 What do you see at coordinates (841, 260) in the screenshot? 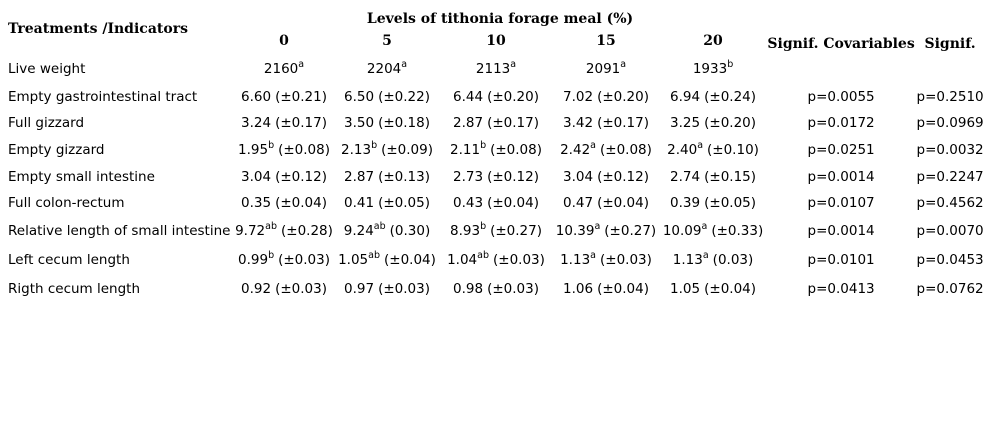
I see `signif-covariables-cell: p=0.0101` at bounding box center [841, 260].